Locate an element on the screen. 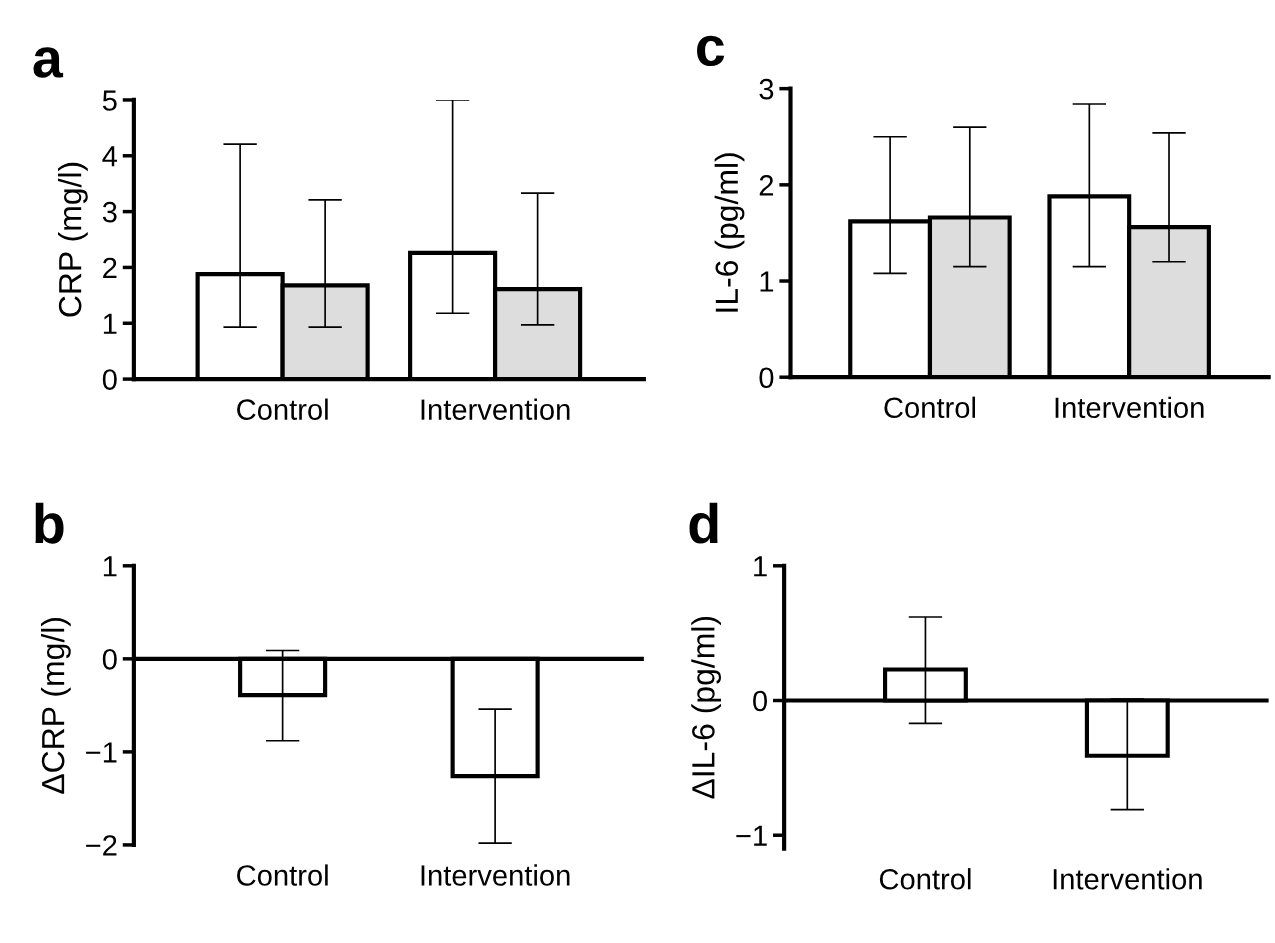 This screenshot has width=1275, height=943. text: b is located at coordinates (49, 523).